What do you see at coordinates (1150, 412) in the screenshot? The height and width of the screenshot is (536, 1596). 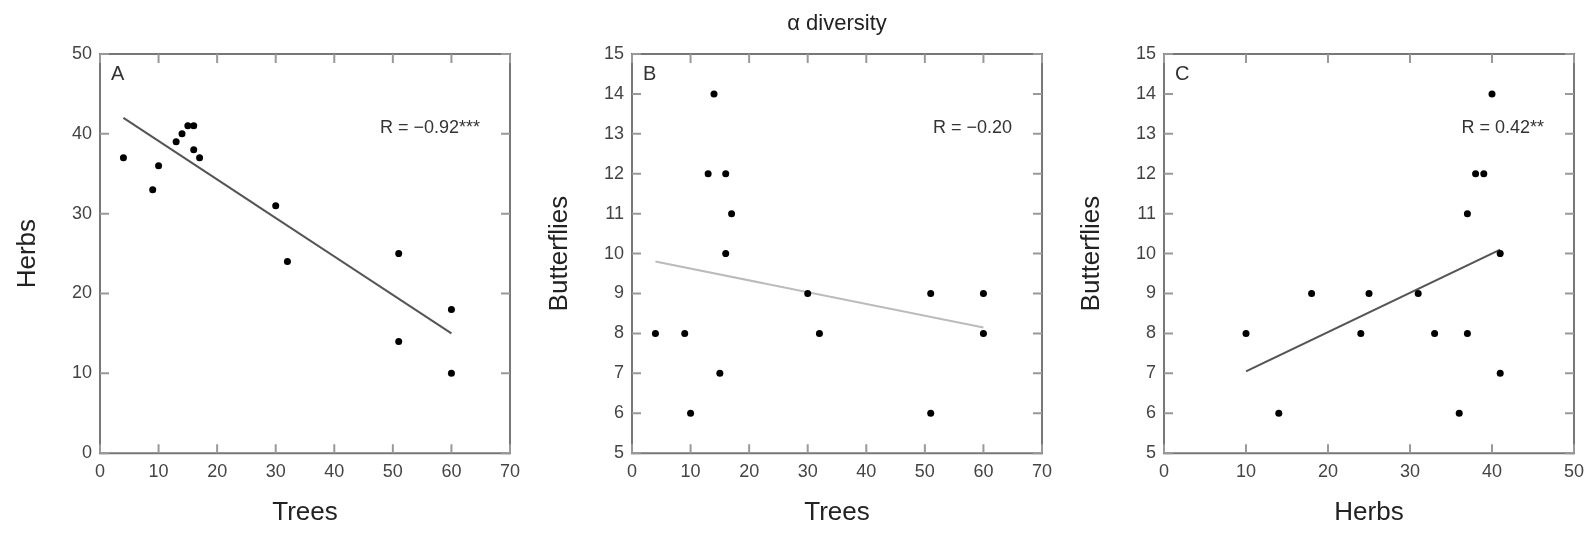 I see `y-tick-label: 6` at bounding box center [1150, 412].